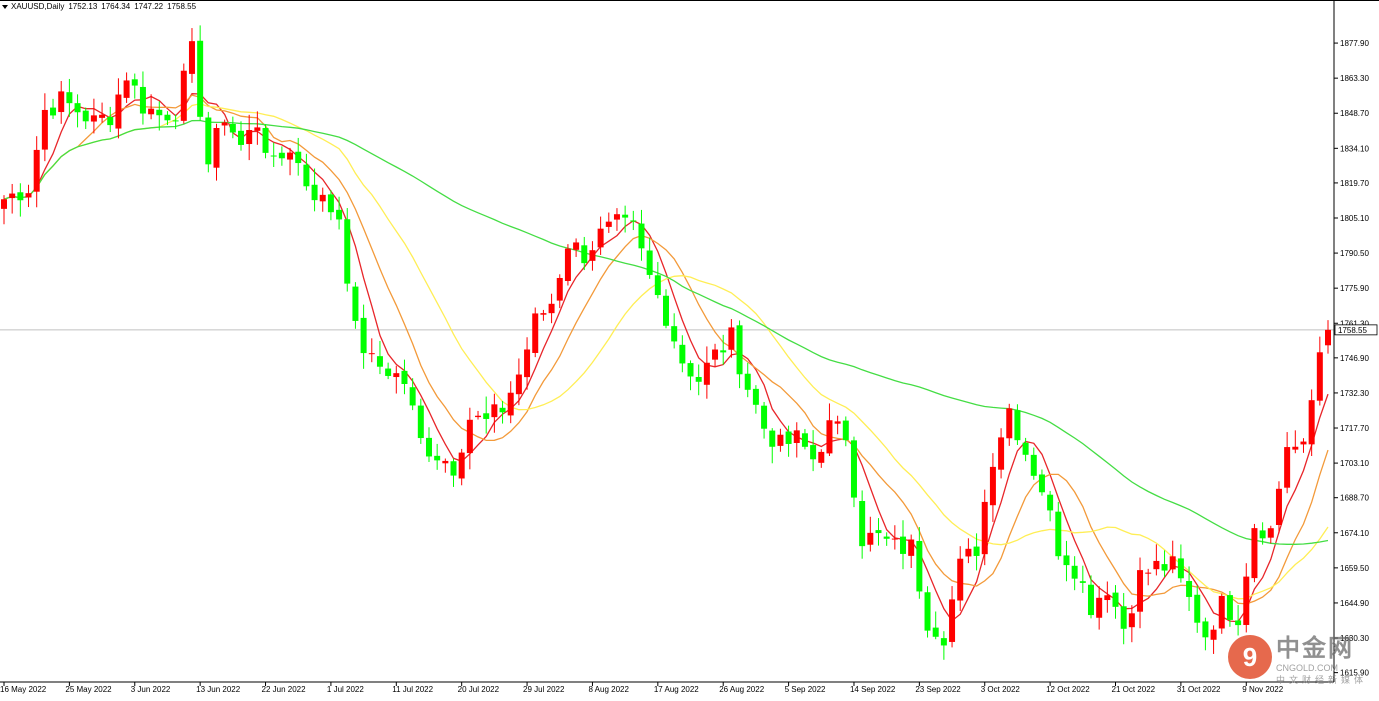 Image resolution: width=1379 pixels, height=701 pixels. What do you see at coordinates (1134, 689) in the screenshot?
I see `x-tick-label: 21 Oct 2022` at bounding box center [1134, 689].